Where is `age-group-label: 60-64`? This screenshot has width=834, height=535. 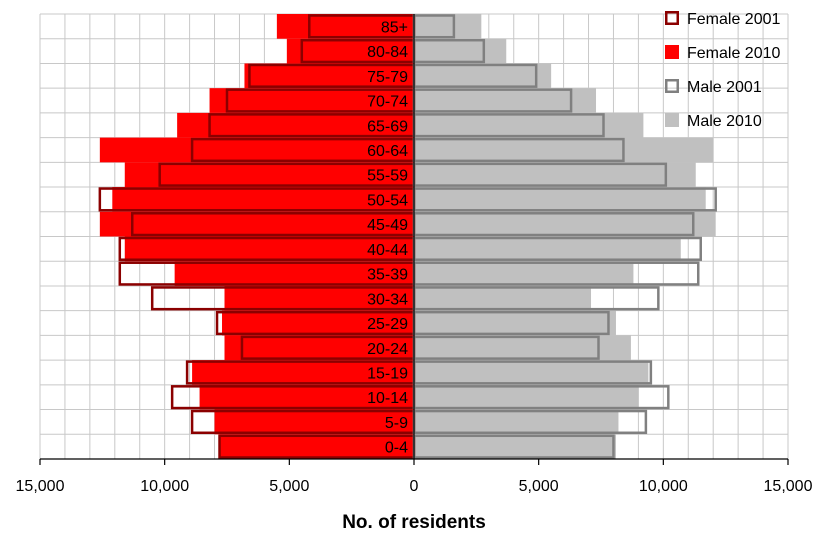
age-group-label: 60-64 is located at coordinates (387, 151).